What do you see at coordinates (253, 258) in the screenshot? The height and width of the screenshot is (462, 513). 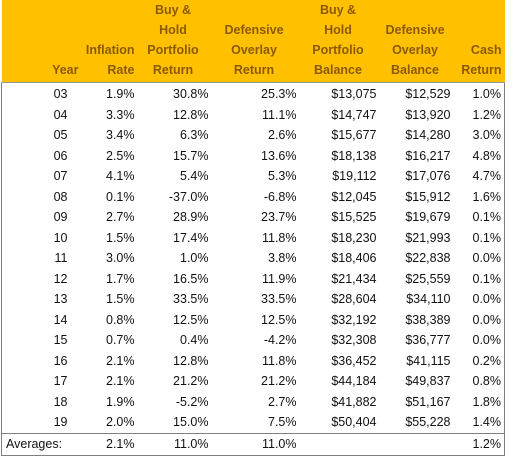 I see `table-row: 11 3.0% 1.0% 3.8% $18,406 $22,838 0.0%` at bounding box center [253, 258].